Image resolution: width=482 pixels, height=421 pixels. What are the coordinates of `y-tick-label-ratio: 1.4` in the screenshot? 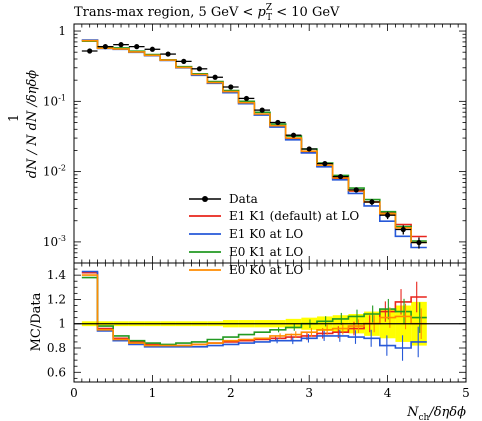 It's located at (56, 275).